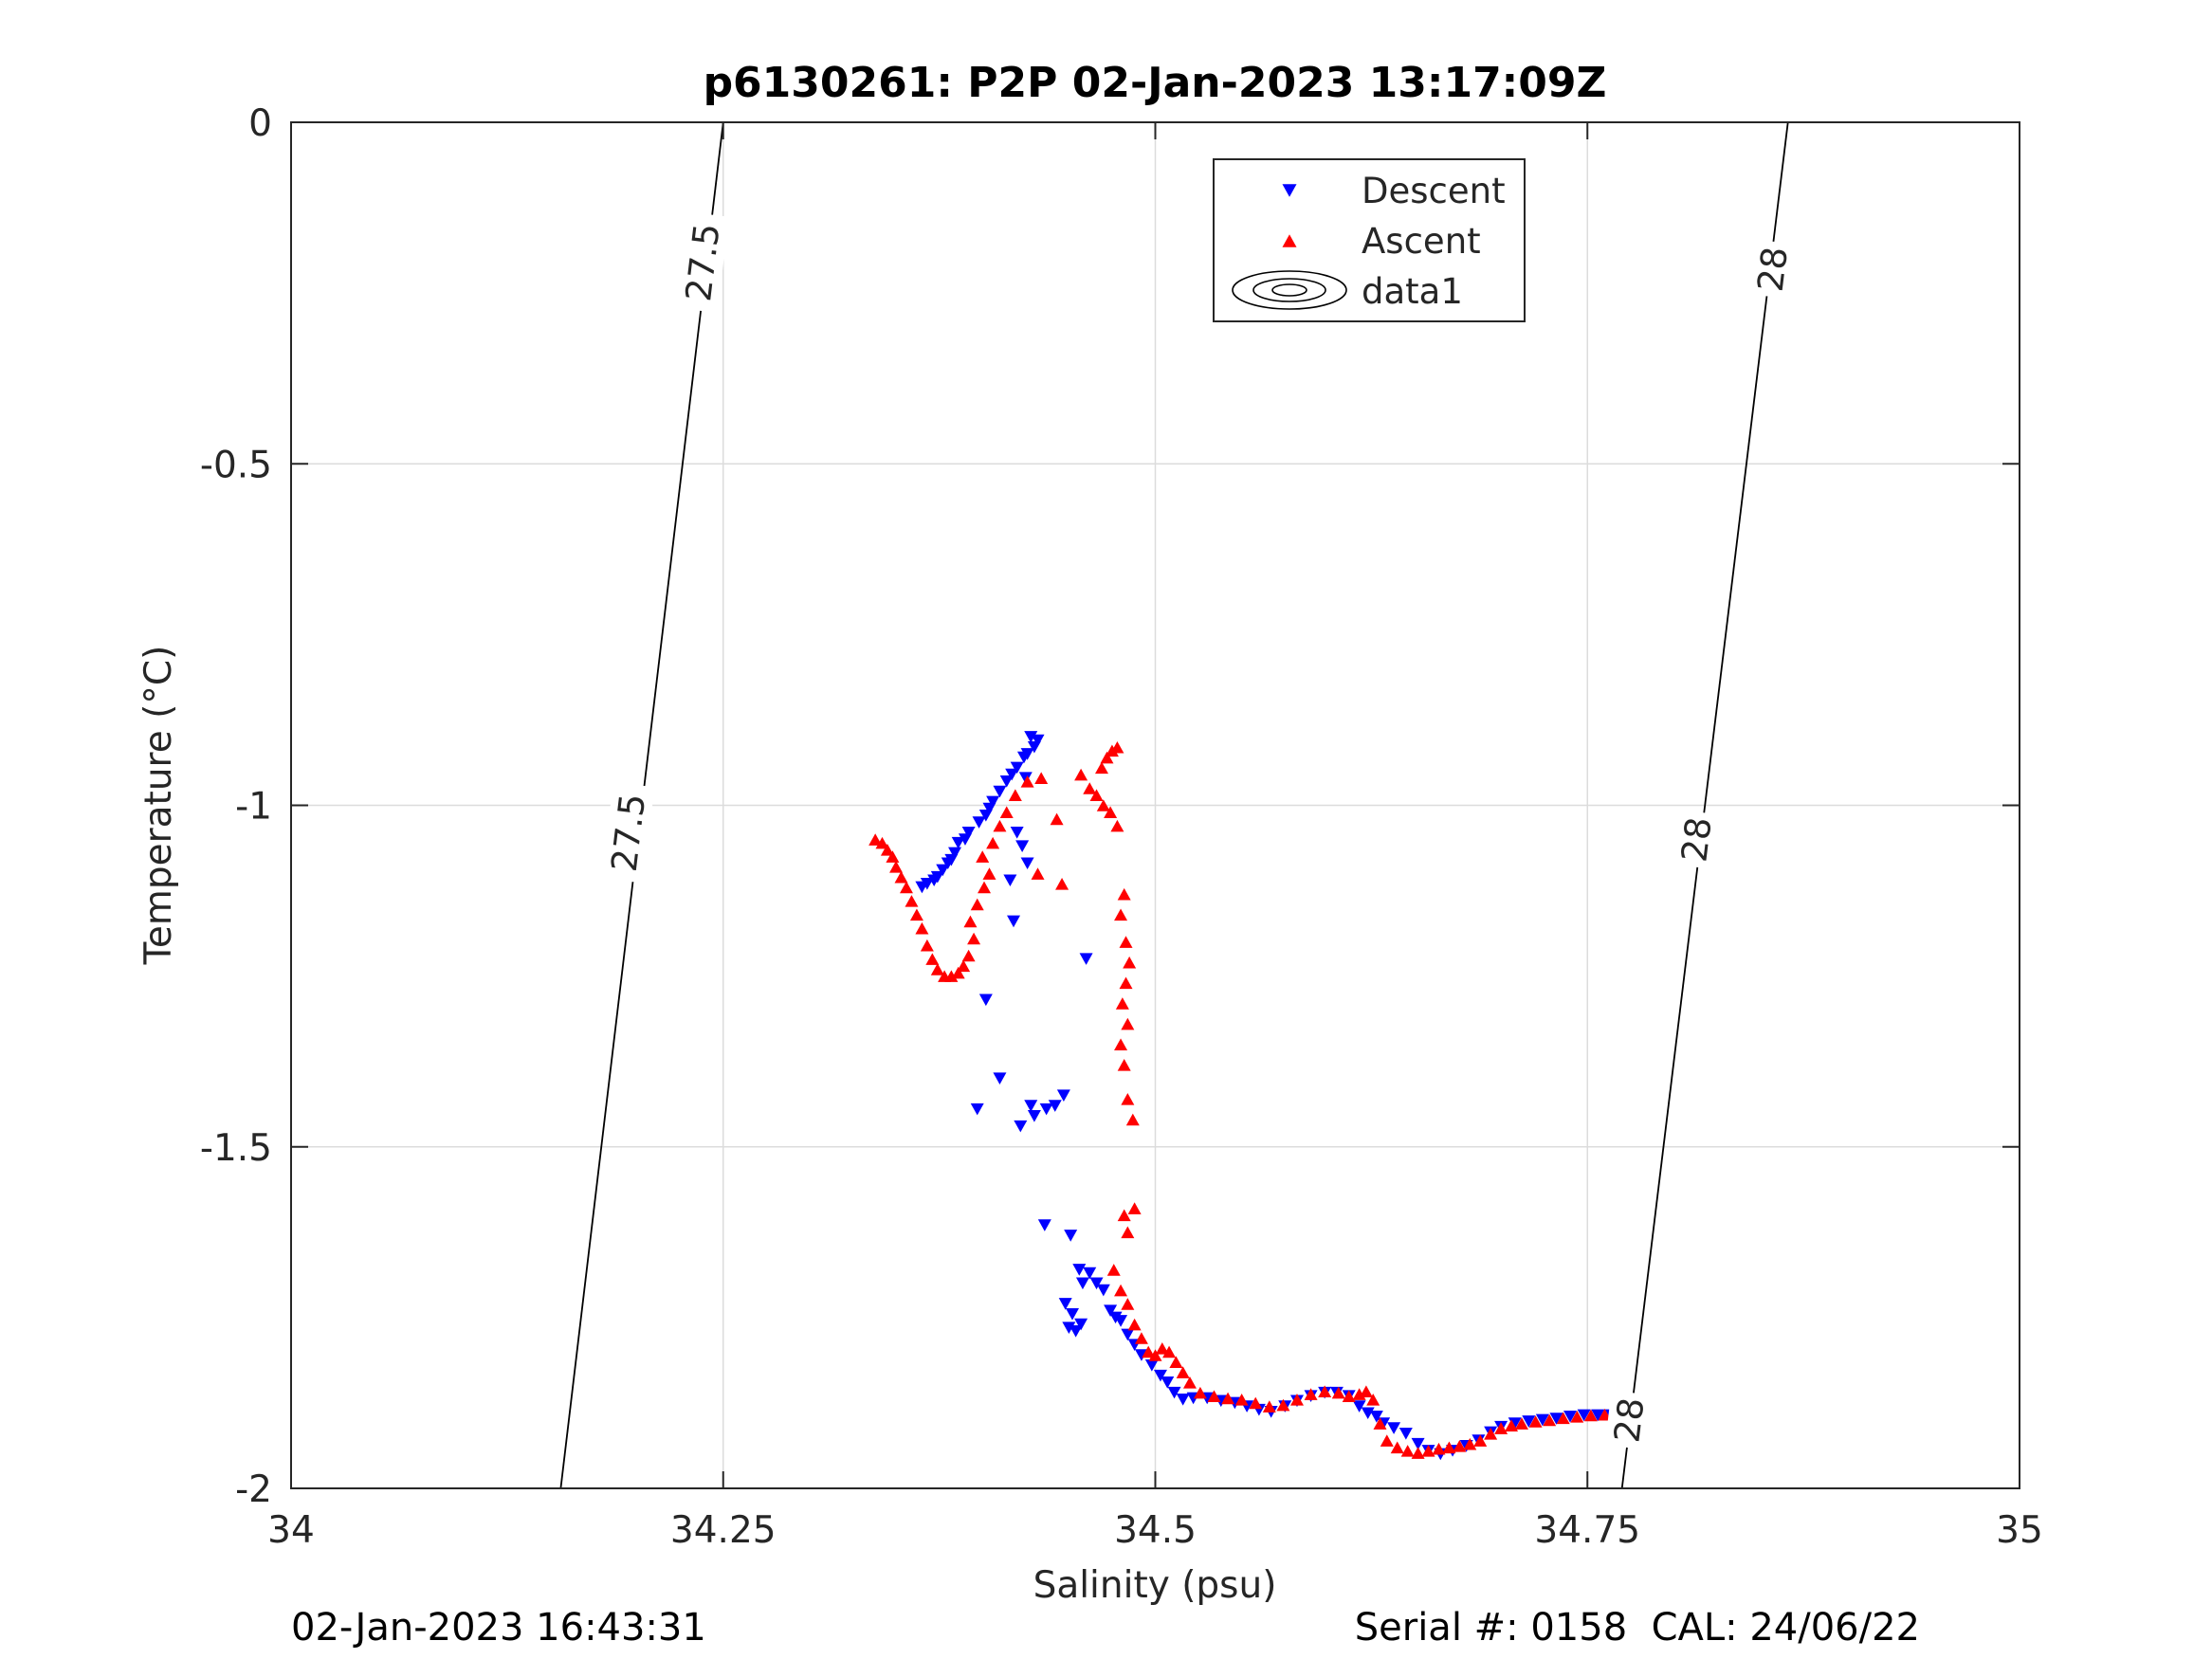  I want to click on chart-title: p6130261: P2P 02-Jan-2023 13:17:09Z, so click(1155, 83).